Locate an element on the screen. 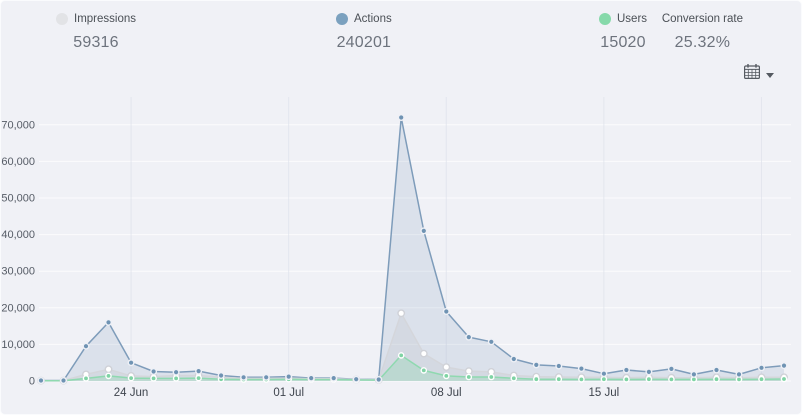 This screenshot has height=415, width=802. stat-label: Conversion rate is located at coordinates (702, 19).